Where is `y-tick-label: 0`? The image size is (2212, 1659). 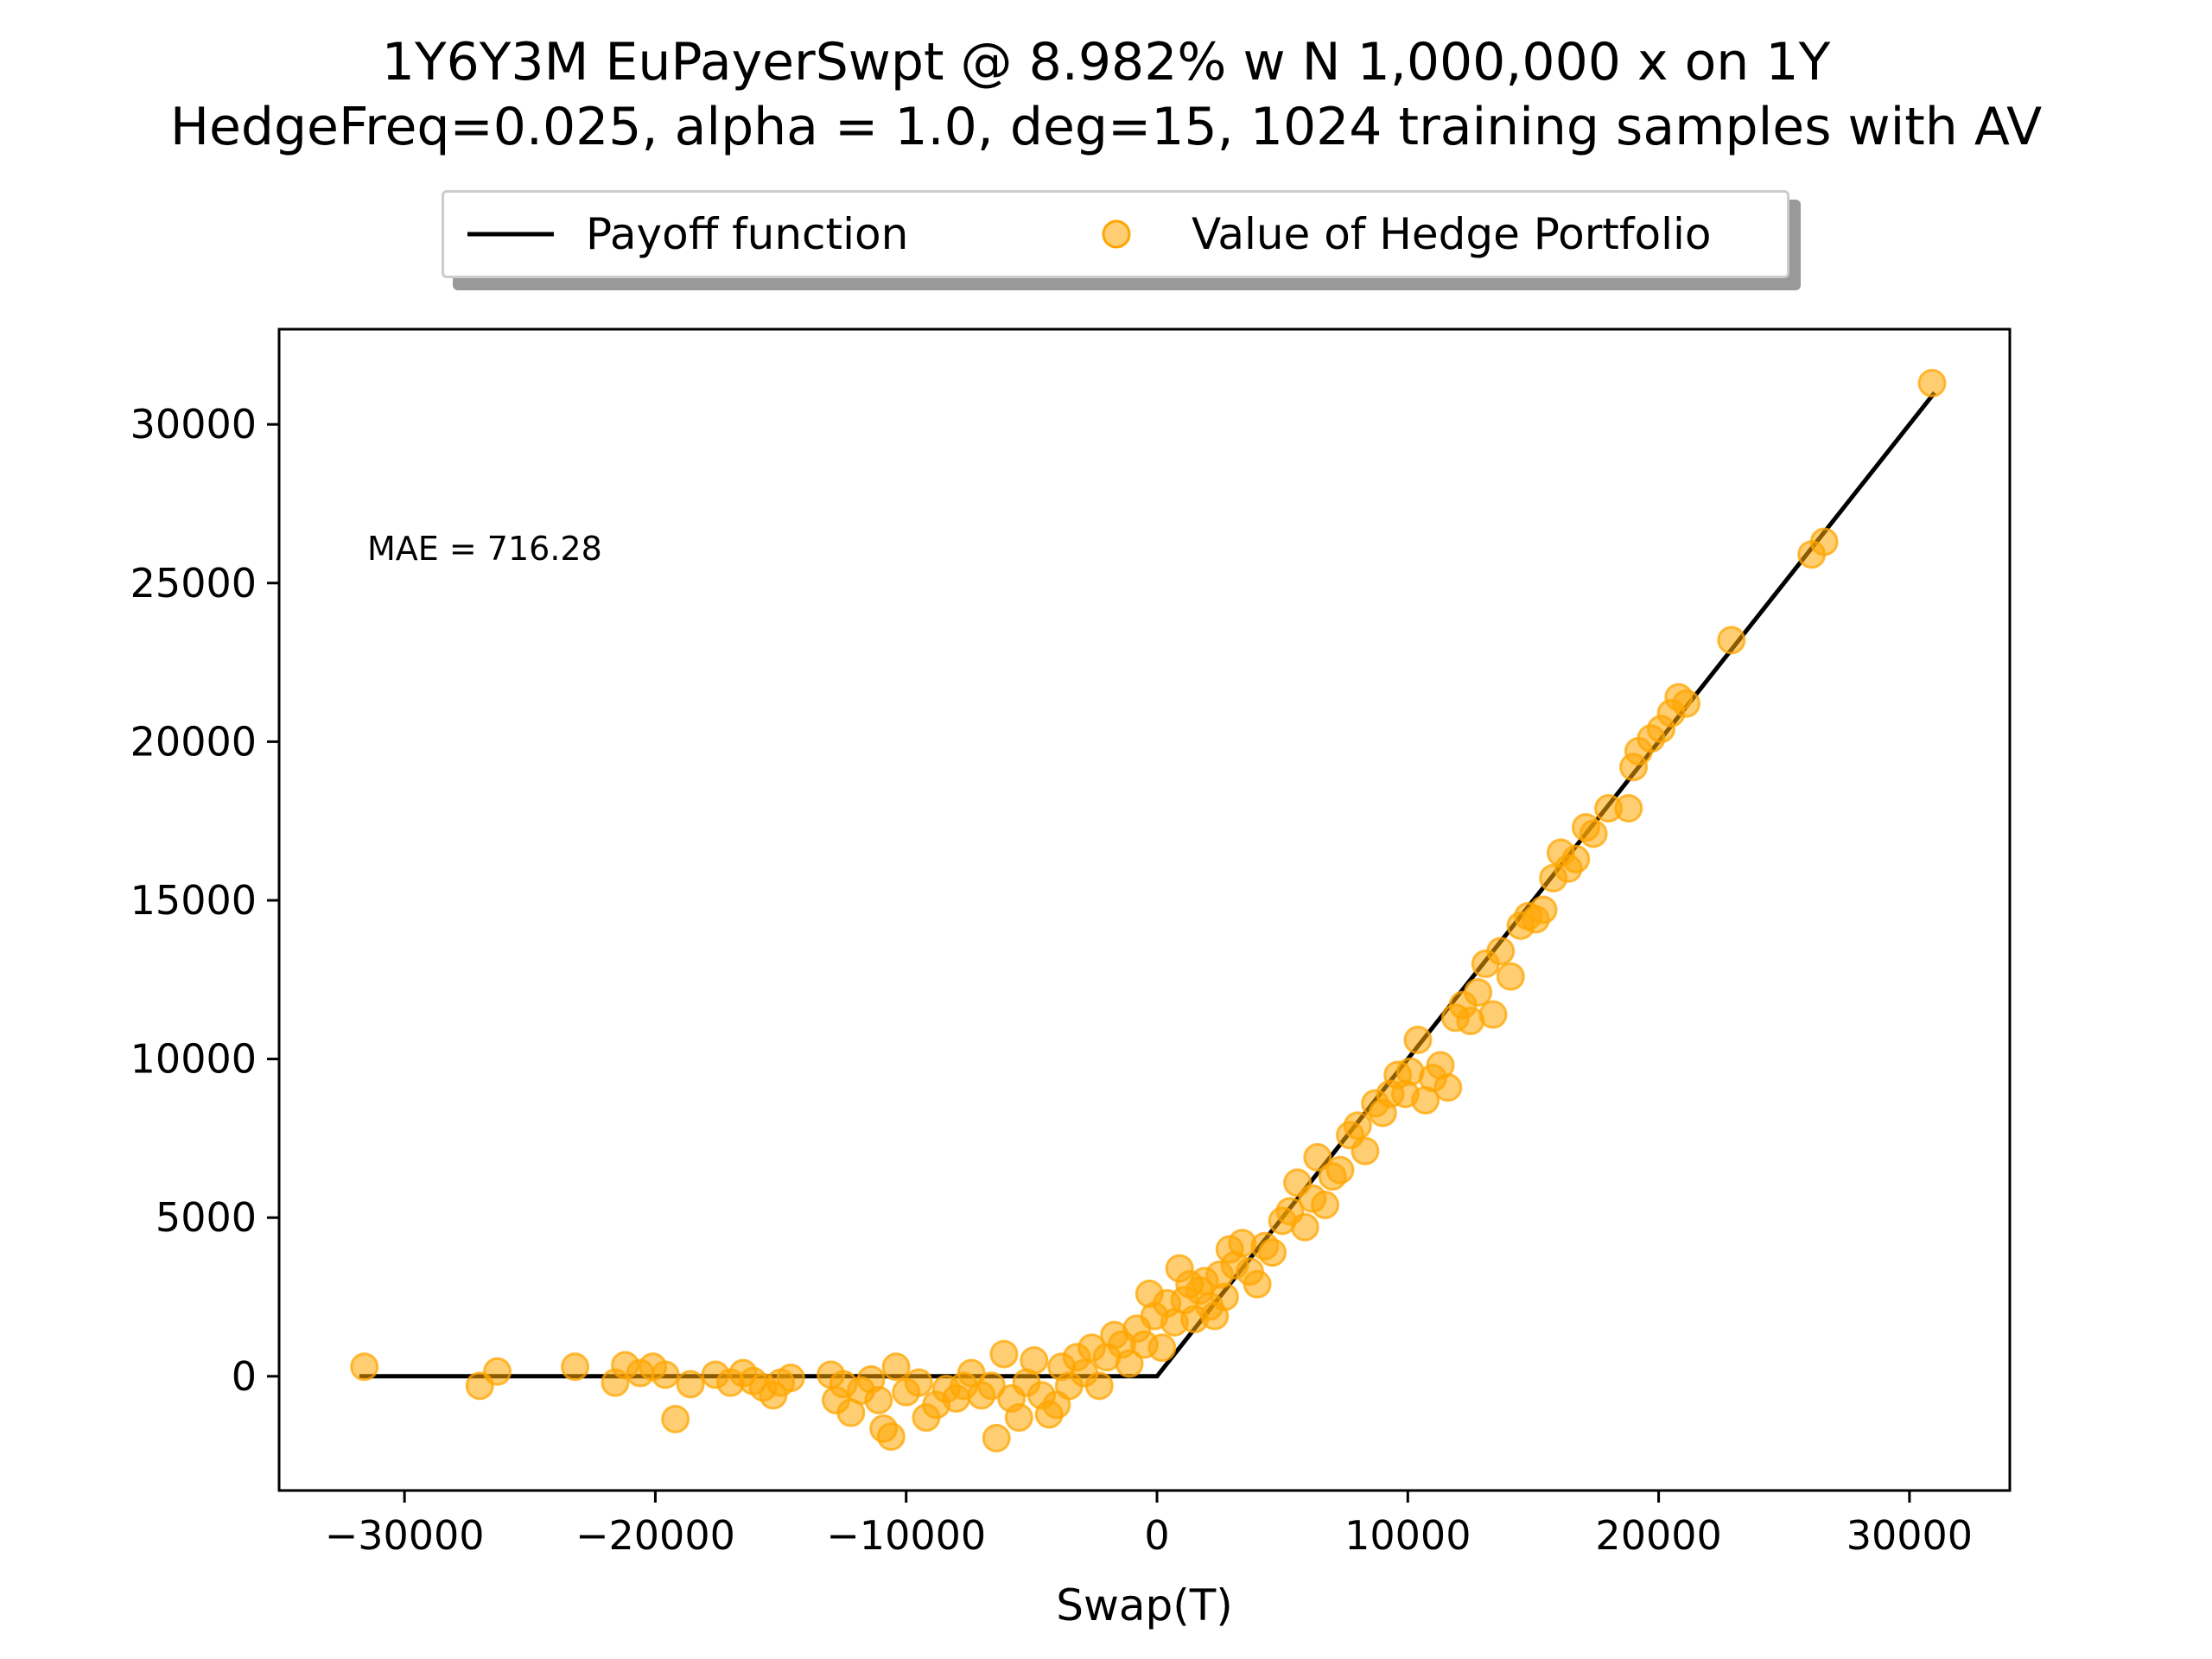
y-tick-label: 0 is located at coordinates (244, 1376).